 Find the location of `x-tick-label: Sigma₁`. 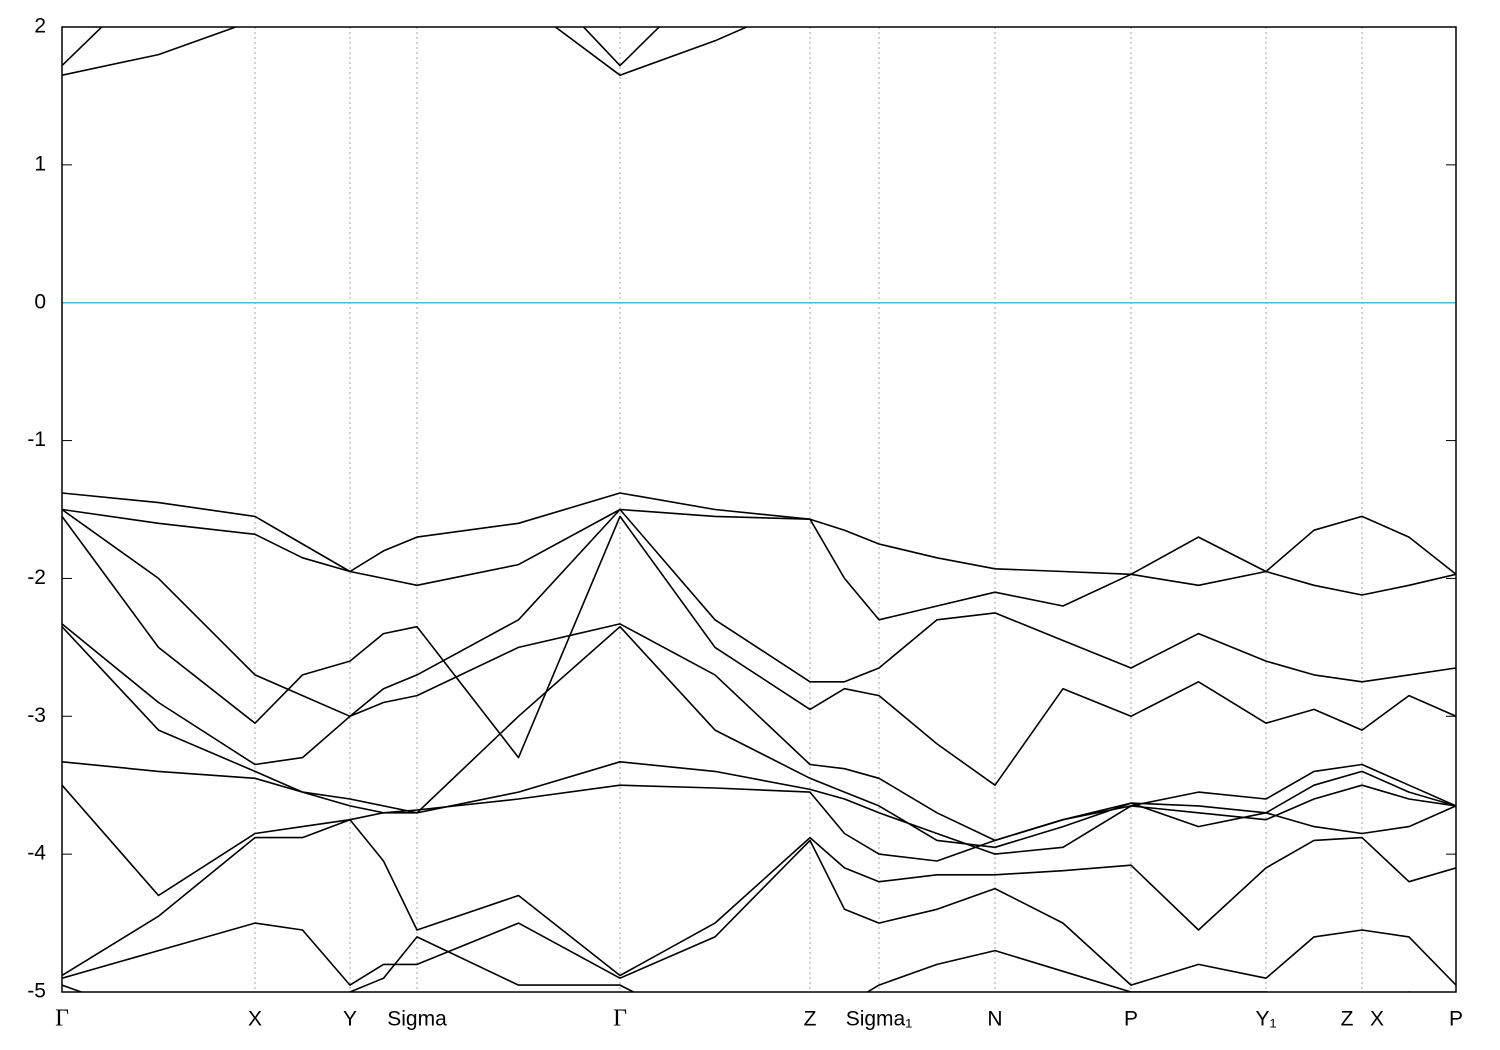

x-tick-label: Sigma₁ is located at coordinates (879, 1019).